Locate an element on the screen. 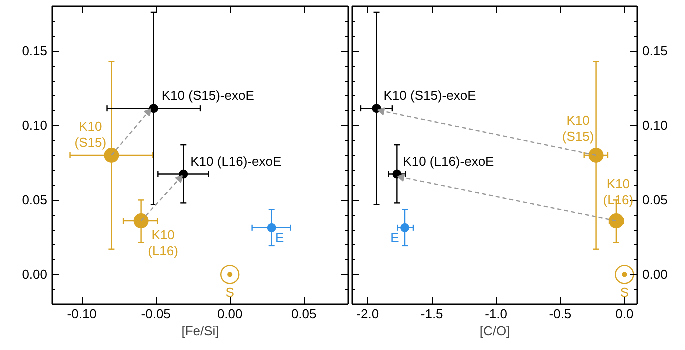 The width and height of the screenshot is (685, 350). y-tick-label: 0.15 is located at coordinates (35, 51).